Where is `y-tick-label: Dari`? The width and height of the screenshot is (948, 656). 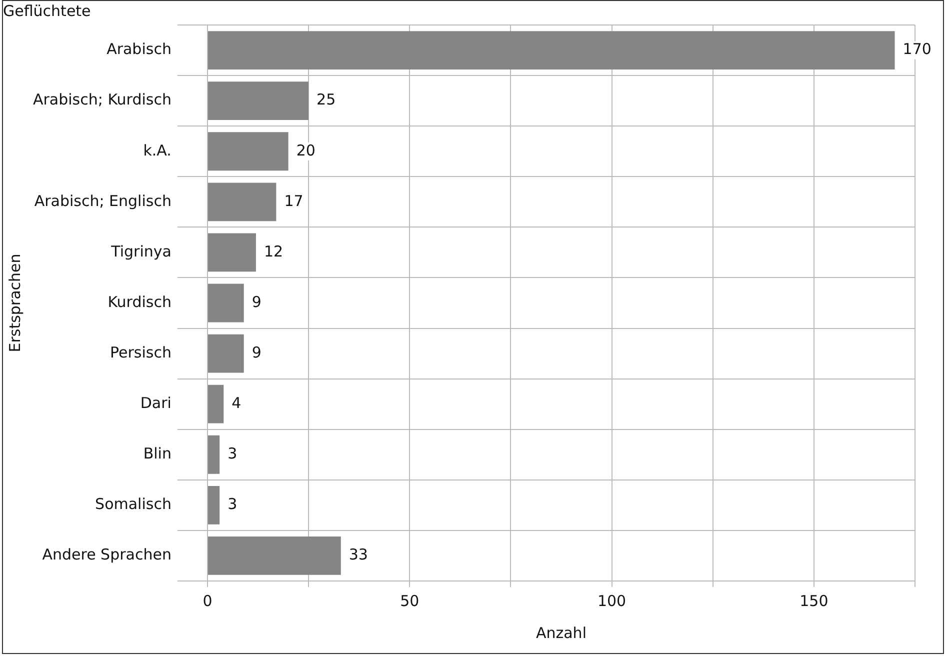
y-tick-label: Dari is located at coordinates (156, 403).